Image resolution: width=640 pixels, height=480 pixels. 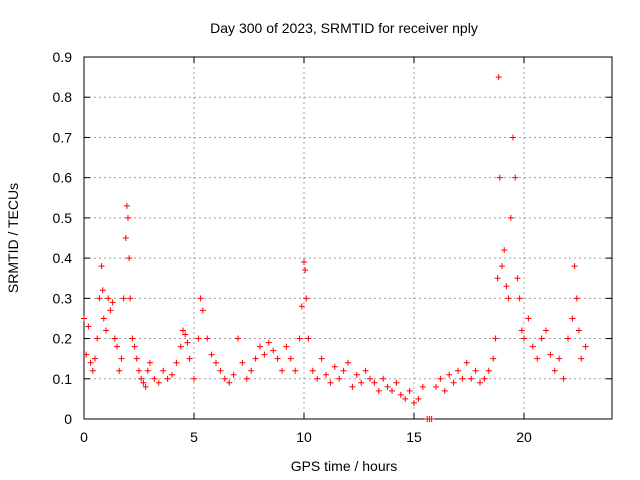 What do you see at coordinates (68, 419) in the screenshot?
I see `y-tick-label: 0` at bounding box center [68, 419].